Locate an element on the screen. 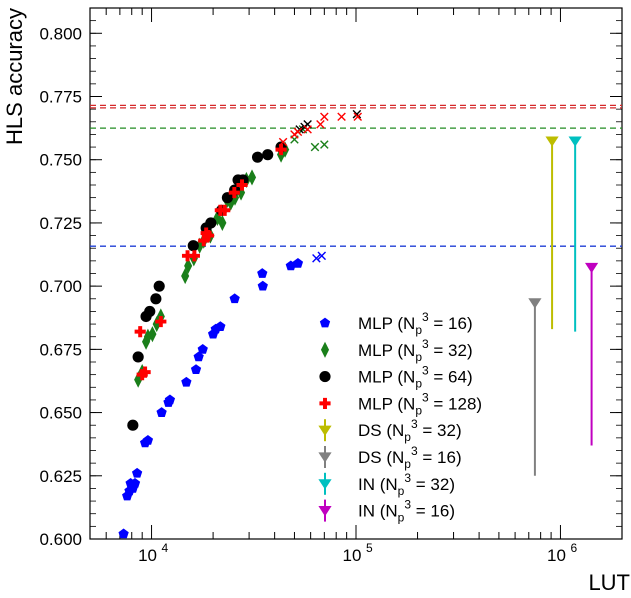 The height and width of the screenshot is (598, 631). legend-label: DS (Np3 = 32) is located at coordinates (410, 430).